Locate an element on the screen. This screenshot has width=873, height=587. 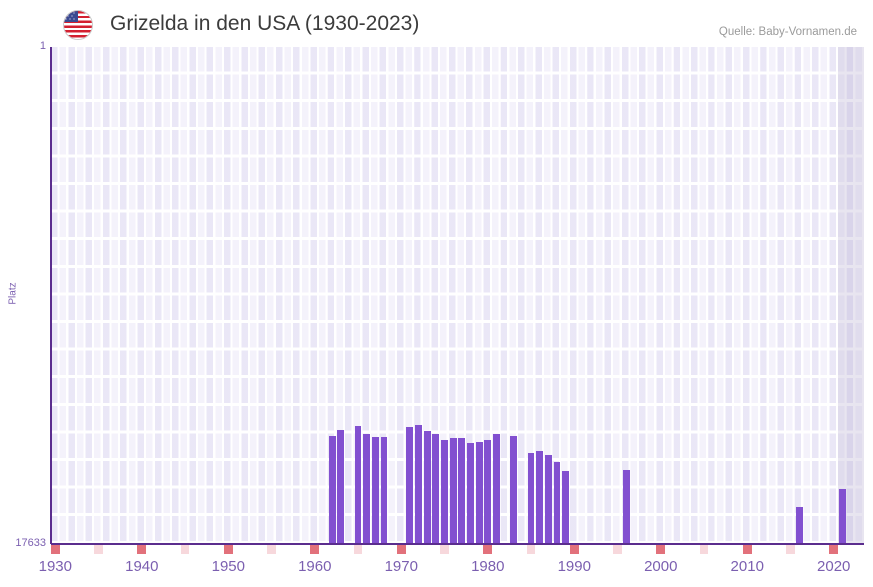
x-tick-2000 is located at coordinates (661, 549).